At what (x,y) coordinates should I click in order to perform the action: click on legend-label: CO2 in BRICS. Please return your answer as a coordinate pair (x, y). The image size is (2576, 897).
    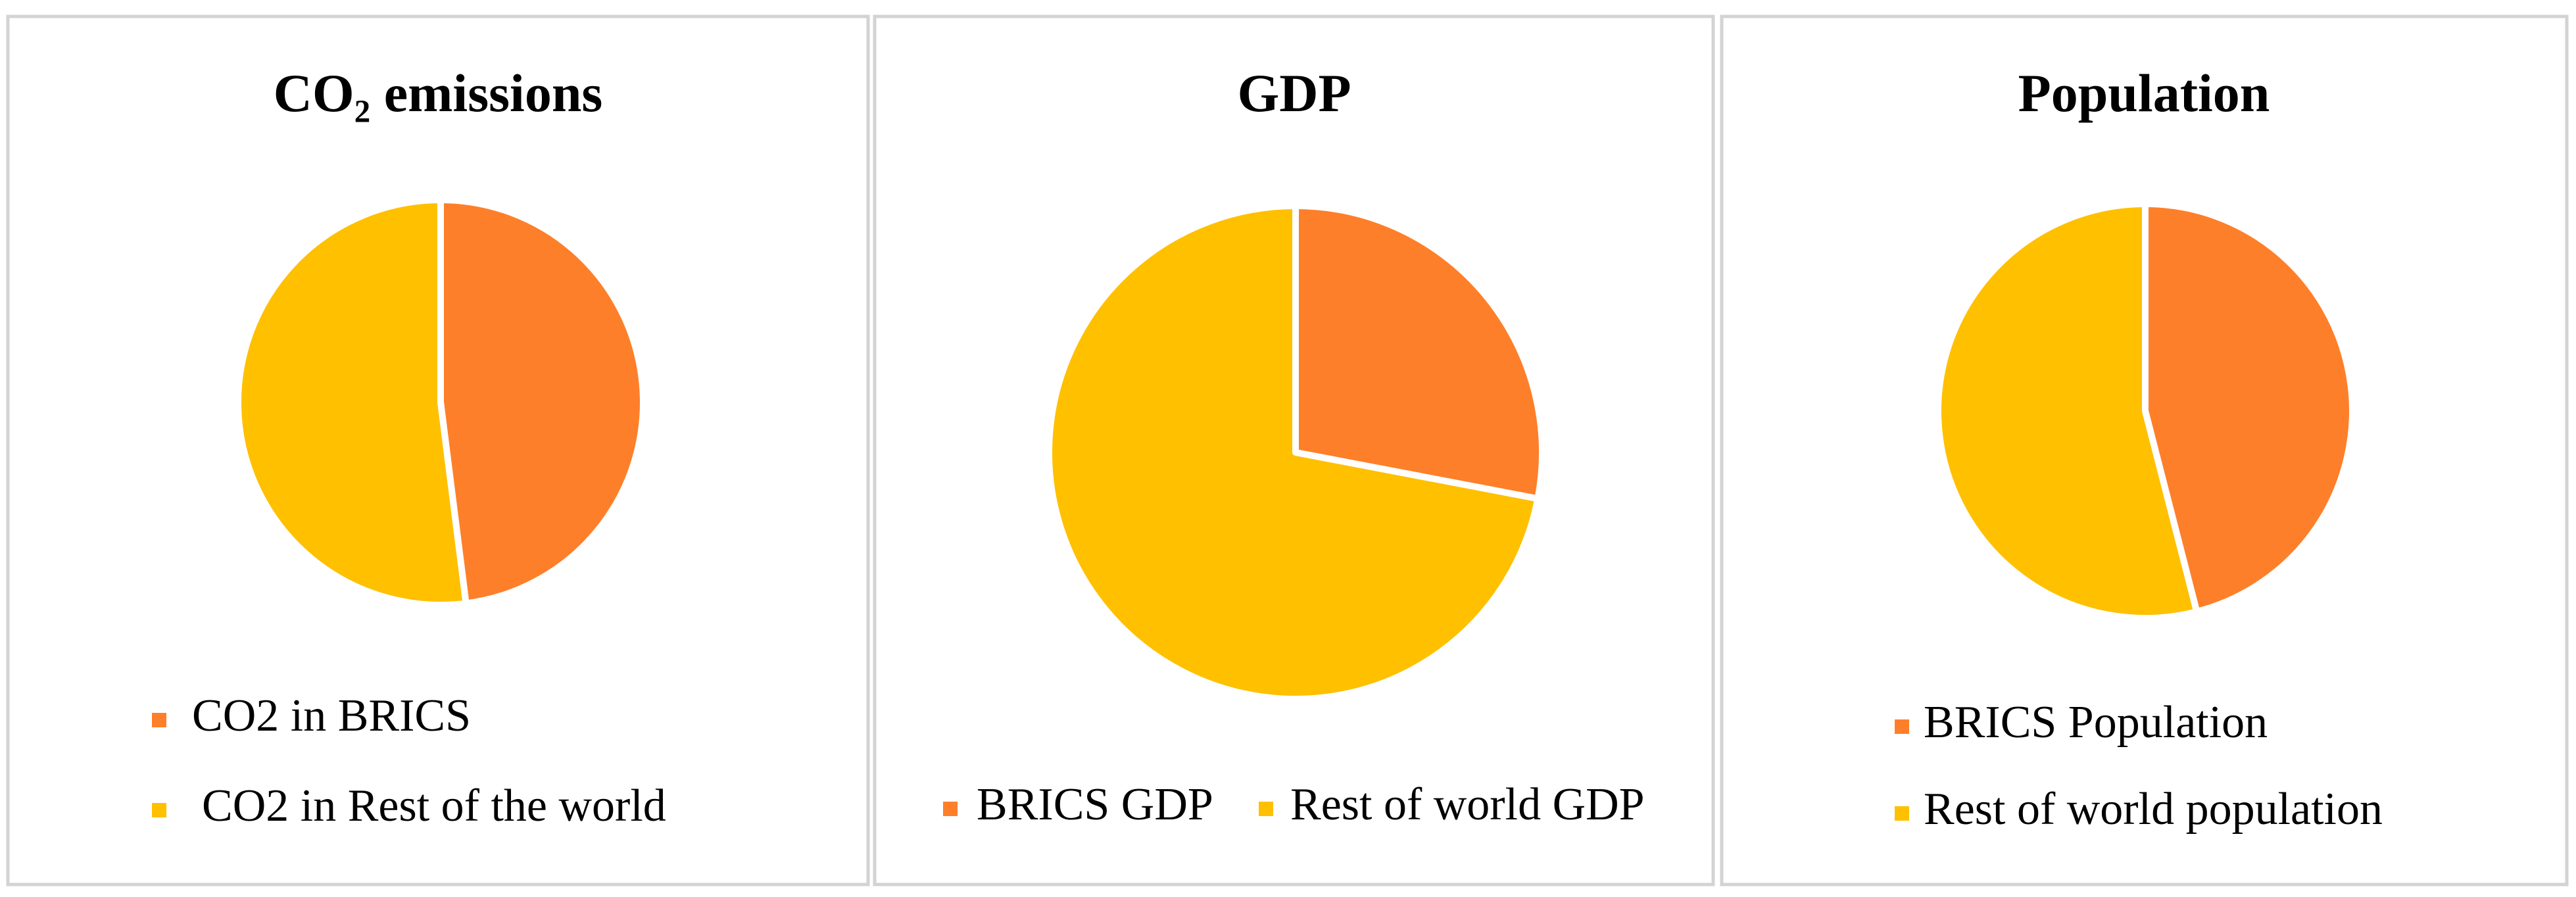
    Looking at the image, I should click on (331, 716).